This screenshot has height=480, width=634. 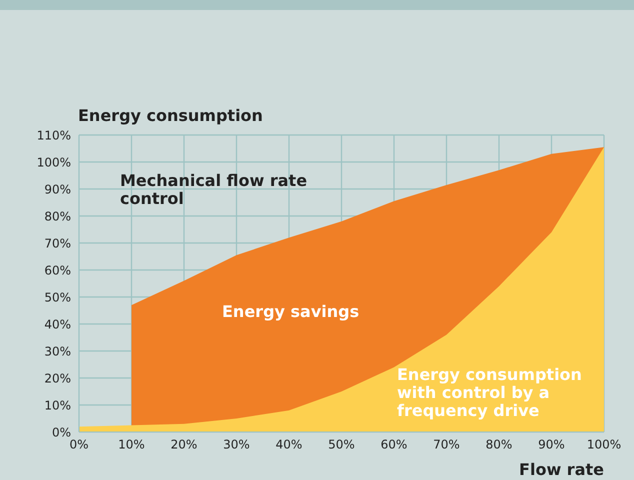 What do you see at coordinates (57, 216) in the screenshot?
I see `y-tick-label: 80%` at bounding box center [57, 216].